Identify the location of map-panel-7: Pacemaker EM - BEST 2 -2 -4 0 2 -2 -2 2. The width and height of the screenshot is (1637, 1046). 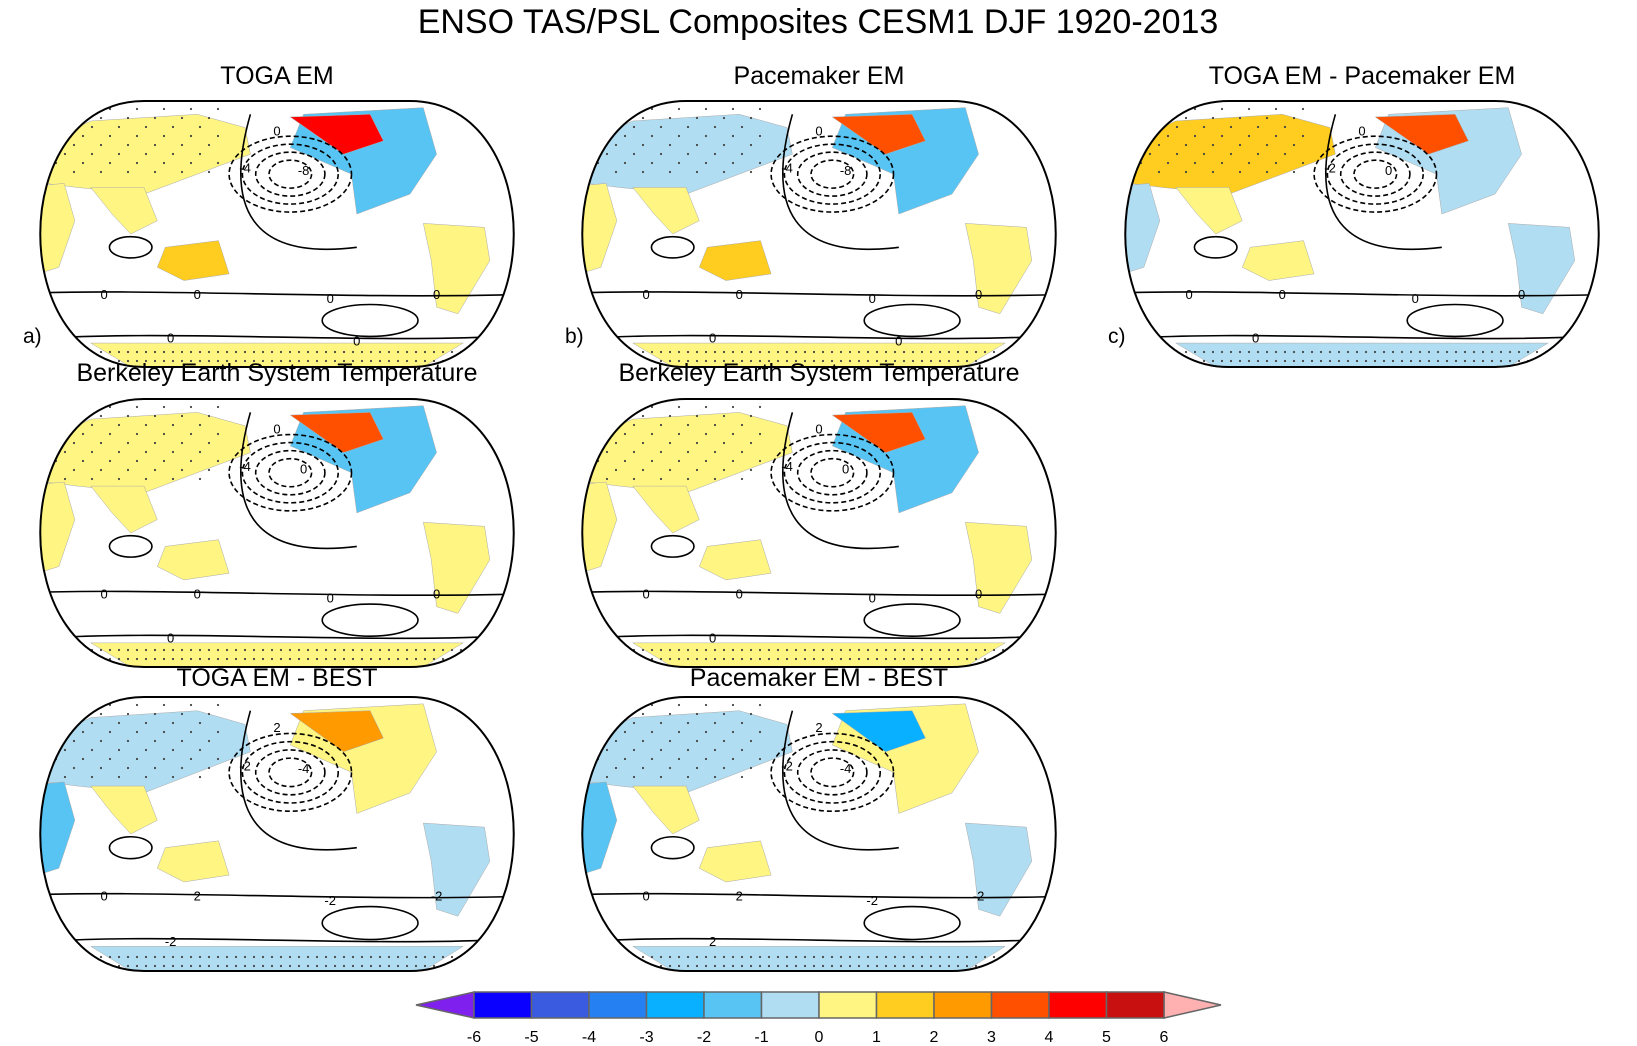
(819, 818).